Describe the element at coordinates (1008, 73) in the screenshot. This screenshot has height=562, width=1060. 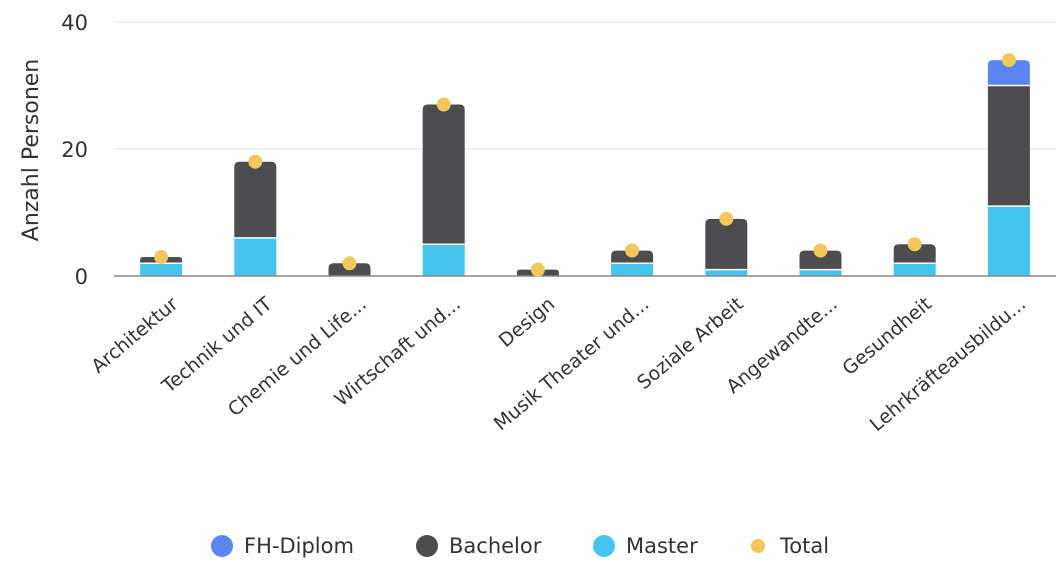
I see `bar-segment-fh-diplom` at that location.